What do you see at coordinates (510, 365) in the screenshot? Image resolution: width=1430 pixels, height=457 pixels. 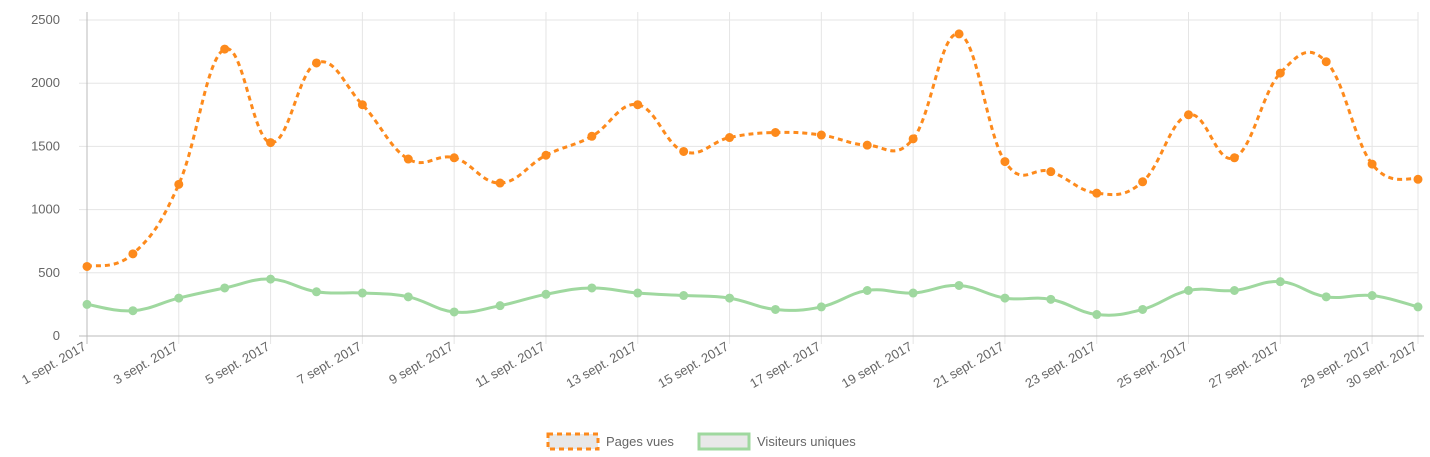 I see `x-tick-label: 11 sept. 2017` at bounding box center [510, 365].